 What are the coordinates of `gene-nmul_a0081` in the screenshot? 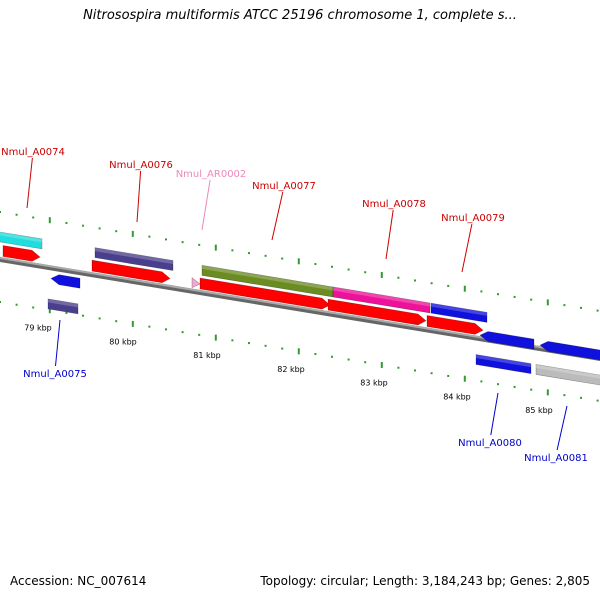 It's located at (567, 375).